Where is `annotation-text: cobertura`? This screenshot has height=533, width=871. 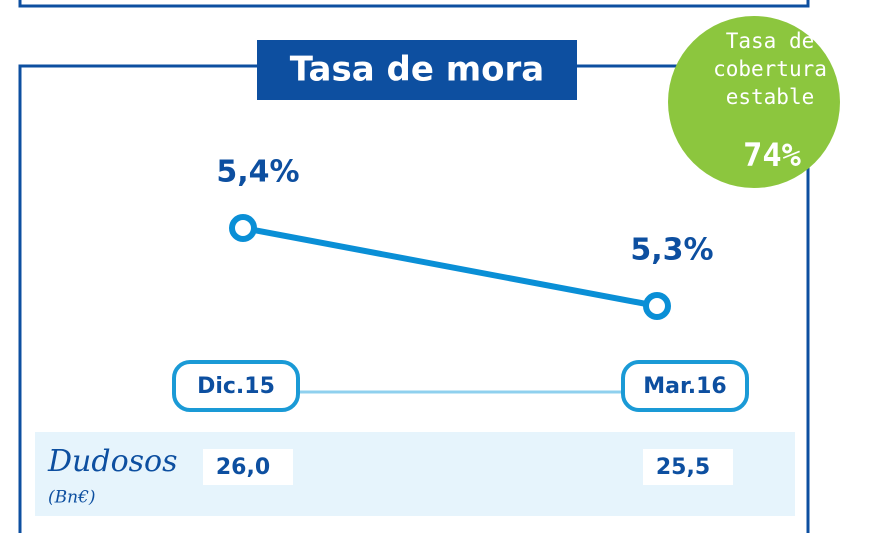 annotation-text: cobertura is located at coordinates (770, 69).